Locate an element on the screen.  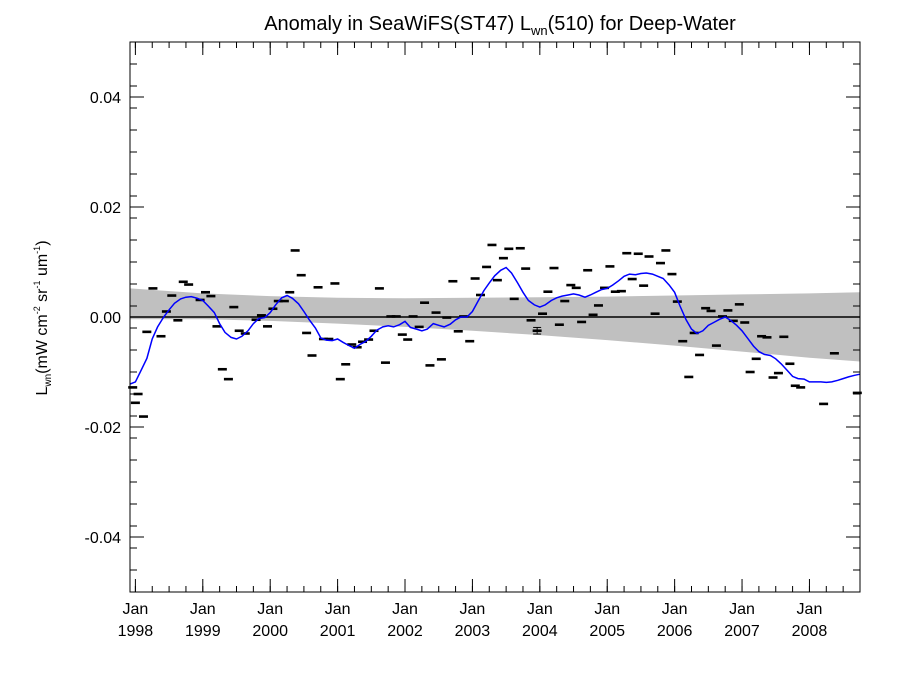
smoothed-line-layer is located at coordinates (495, 325).